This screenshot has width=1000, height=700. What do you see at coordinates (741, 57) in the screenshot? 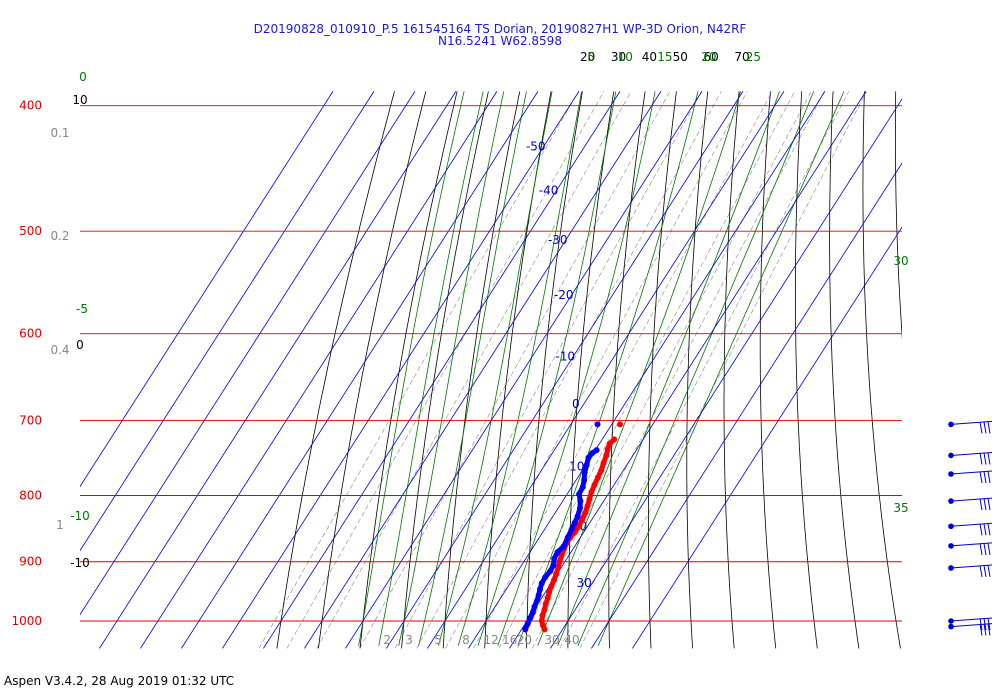
I see `dry-adiabat-label: 70` at bounding box center [741, 57].